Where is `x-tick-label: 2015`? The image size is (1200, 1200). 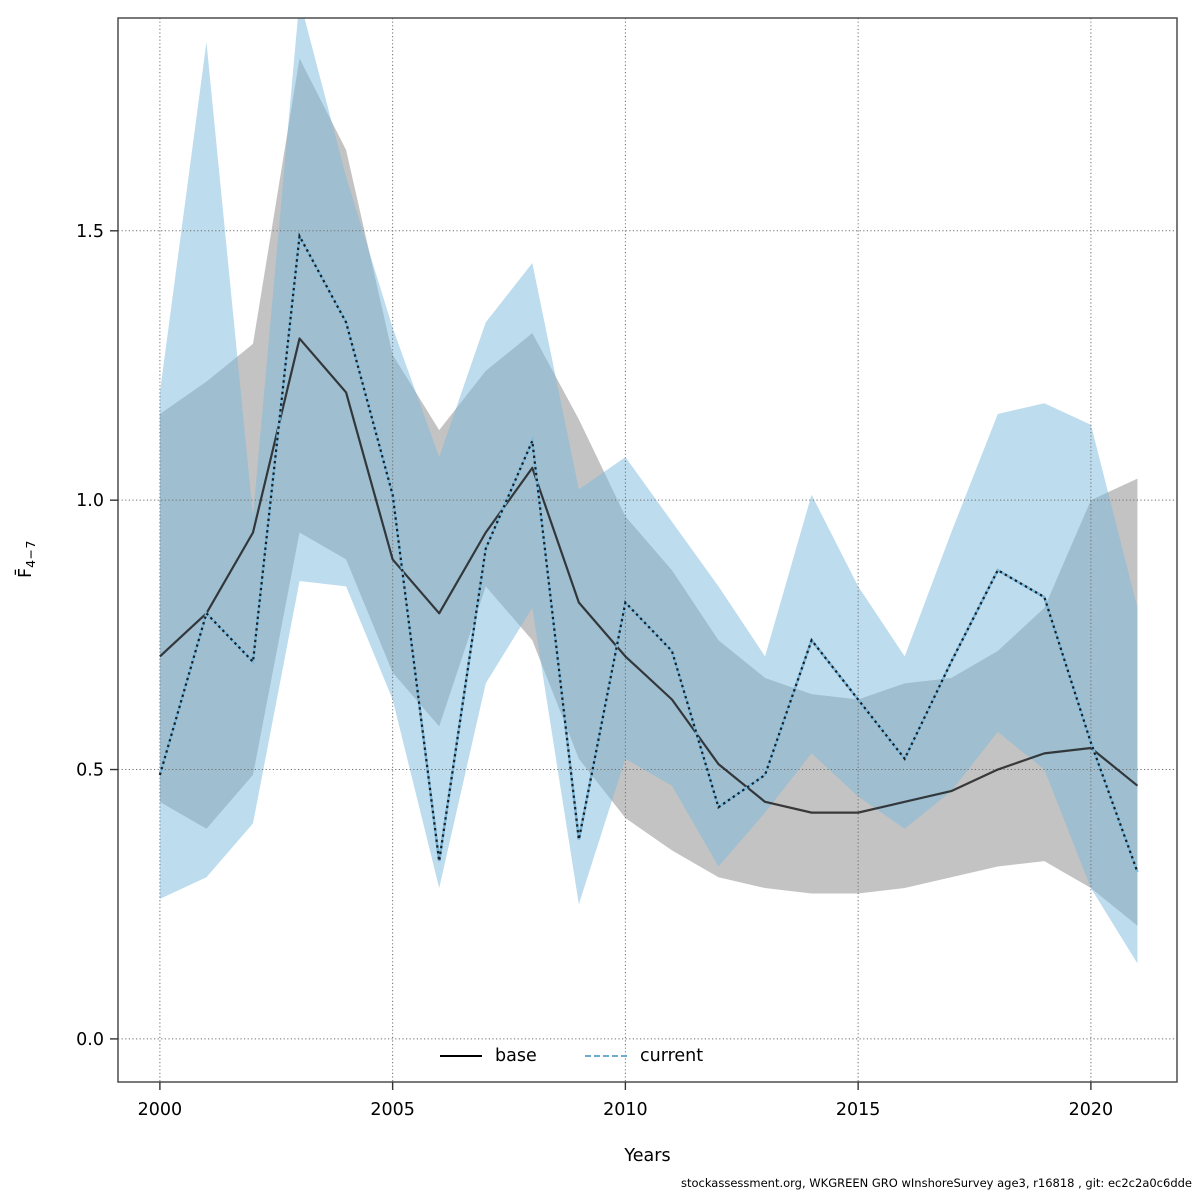
x-tick-label: 2015 is located at coordinates (858, 1110).